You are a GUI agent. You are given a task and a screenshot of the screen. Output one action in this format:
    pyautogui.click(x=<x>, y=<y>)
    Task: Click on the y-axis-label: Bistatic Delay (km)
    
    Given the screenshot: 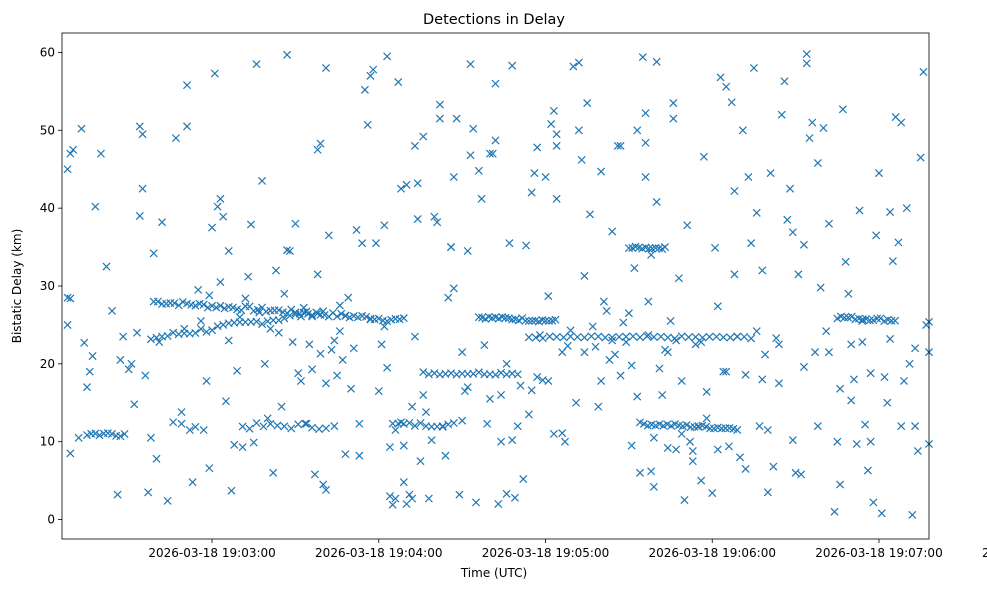 What is the action you would take?
    pyautogui.click(x=17, y=286)
    